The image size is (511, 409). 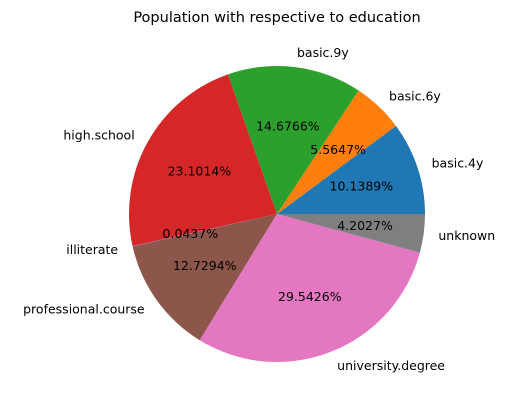 What do you see at coordinates (365, 225) in the screenshot?
I see `pct-label-unknown: 4.2027%` at bounding box center [365, 225].